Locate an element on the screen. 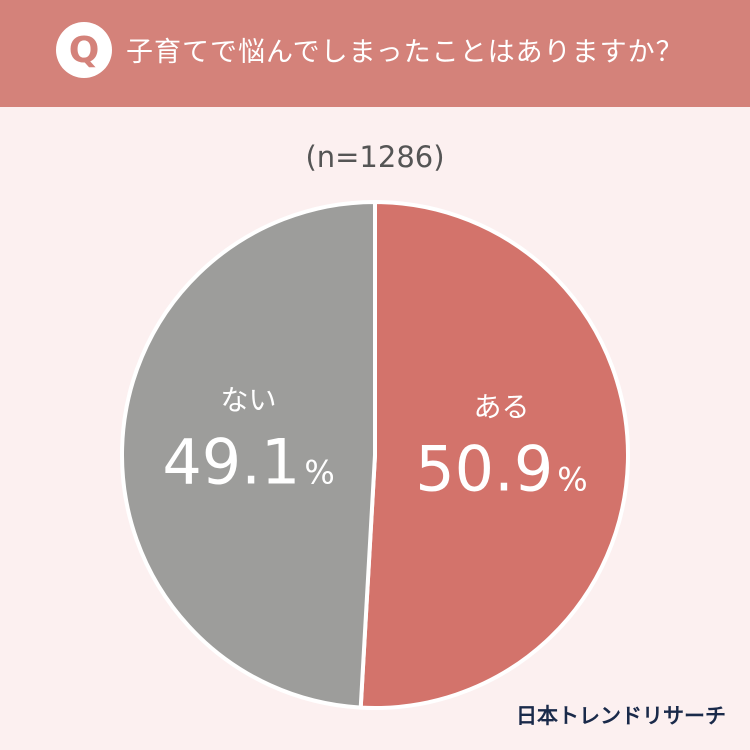 The image size is (750, 750). brand-logo: 日本トレンドリサーチ is located at coordinates (621, 716).